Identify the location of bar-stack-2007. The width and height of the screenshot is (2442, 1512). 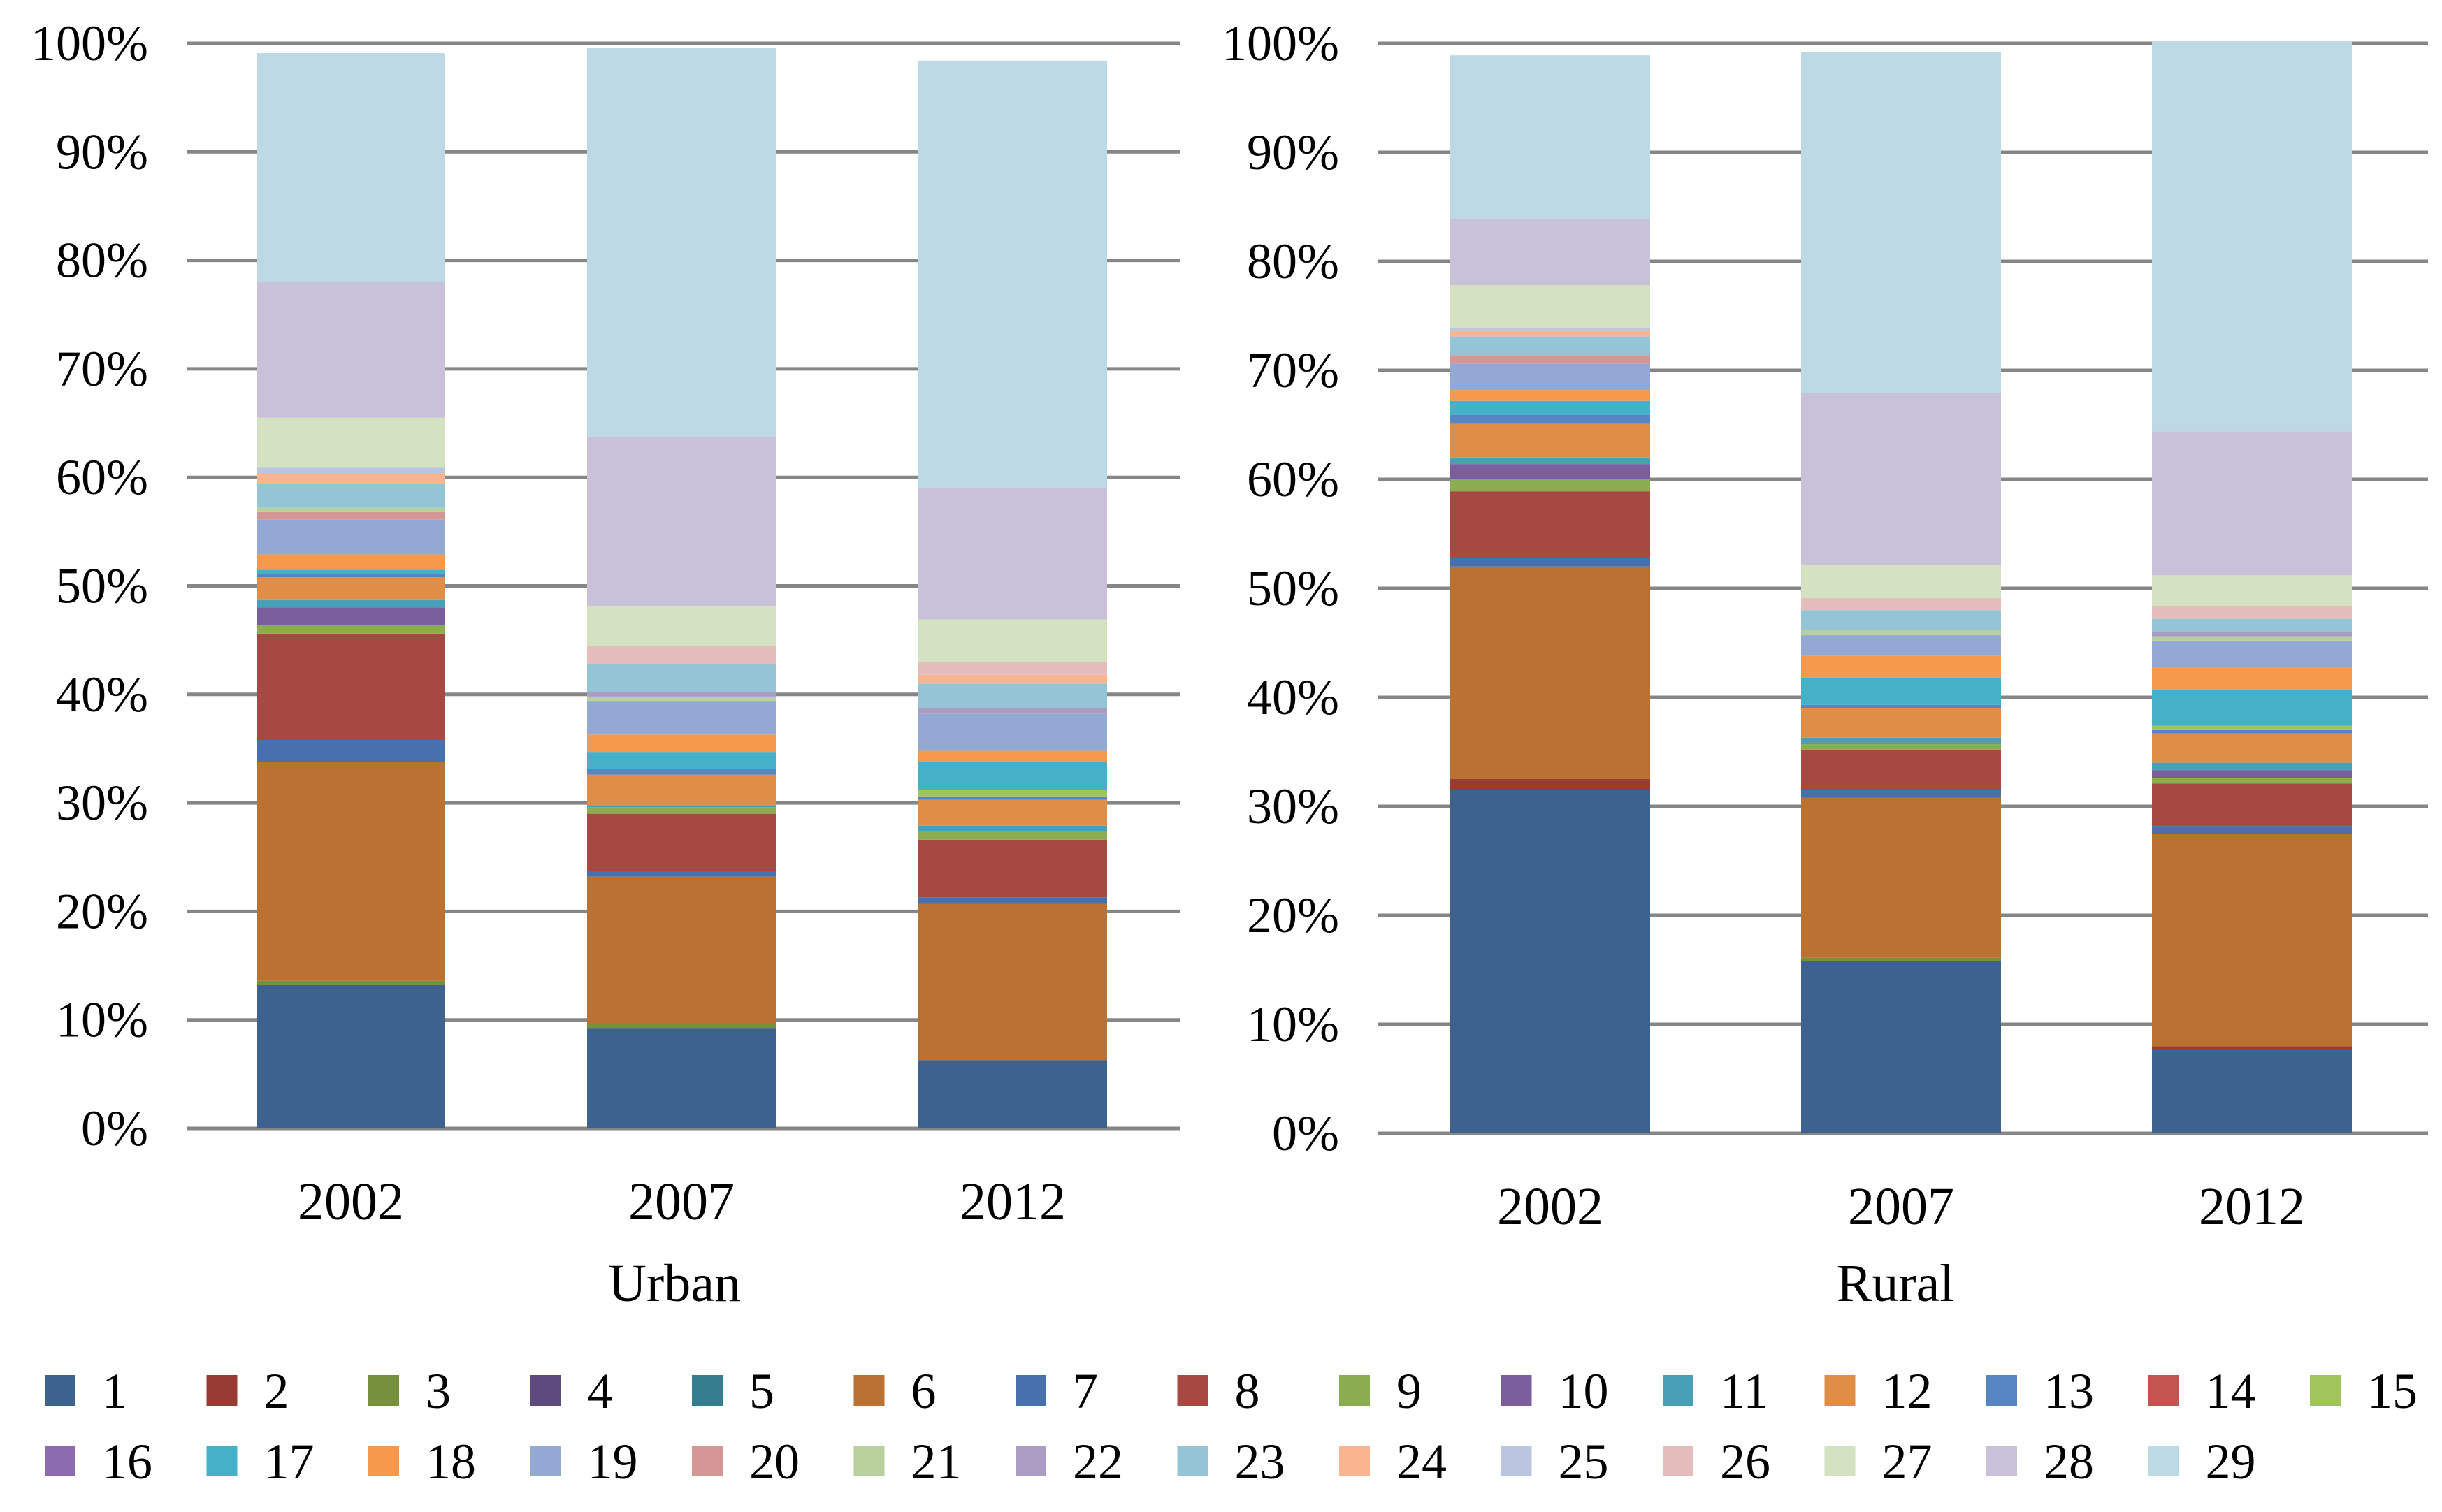
(681, 588).